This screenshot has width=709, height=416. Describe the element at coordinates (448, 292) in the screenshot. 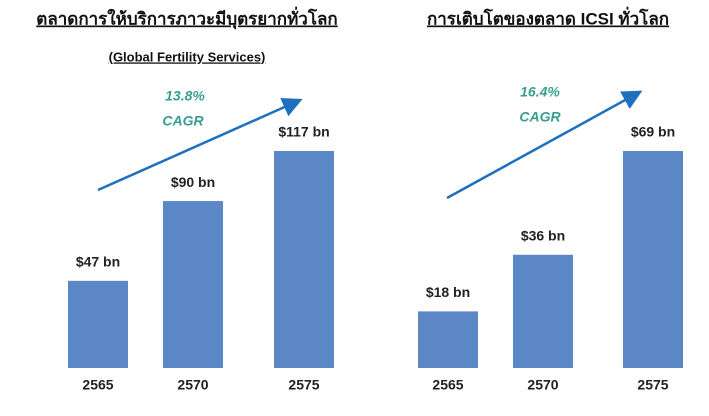

I see `value-label: $18 bn` at that location.